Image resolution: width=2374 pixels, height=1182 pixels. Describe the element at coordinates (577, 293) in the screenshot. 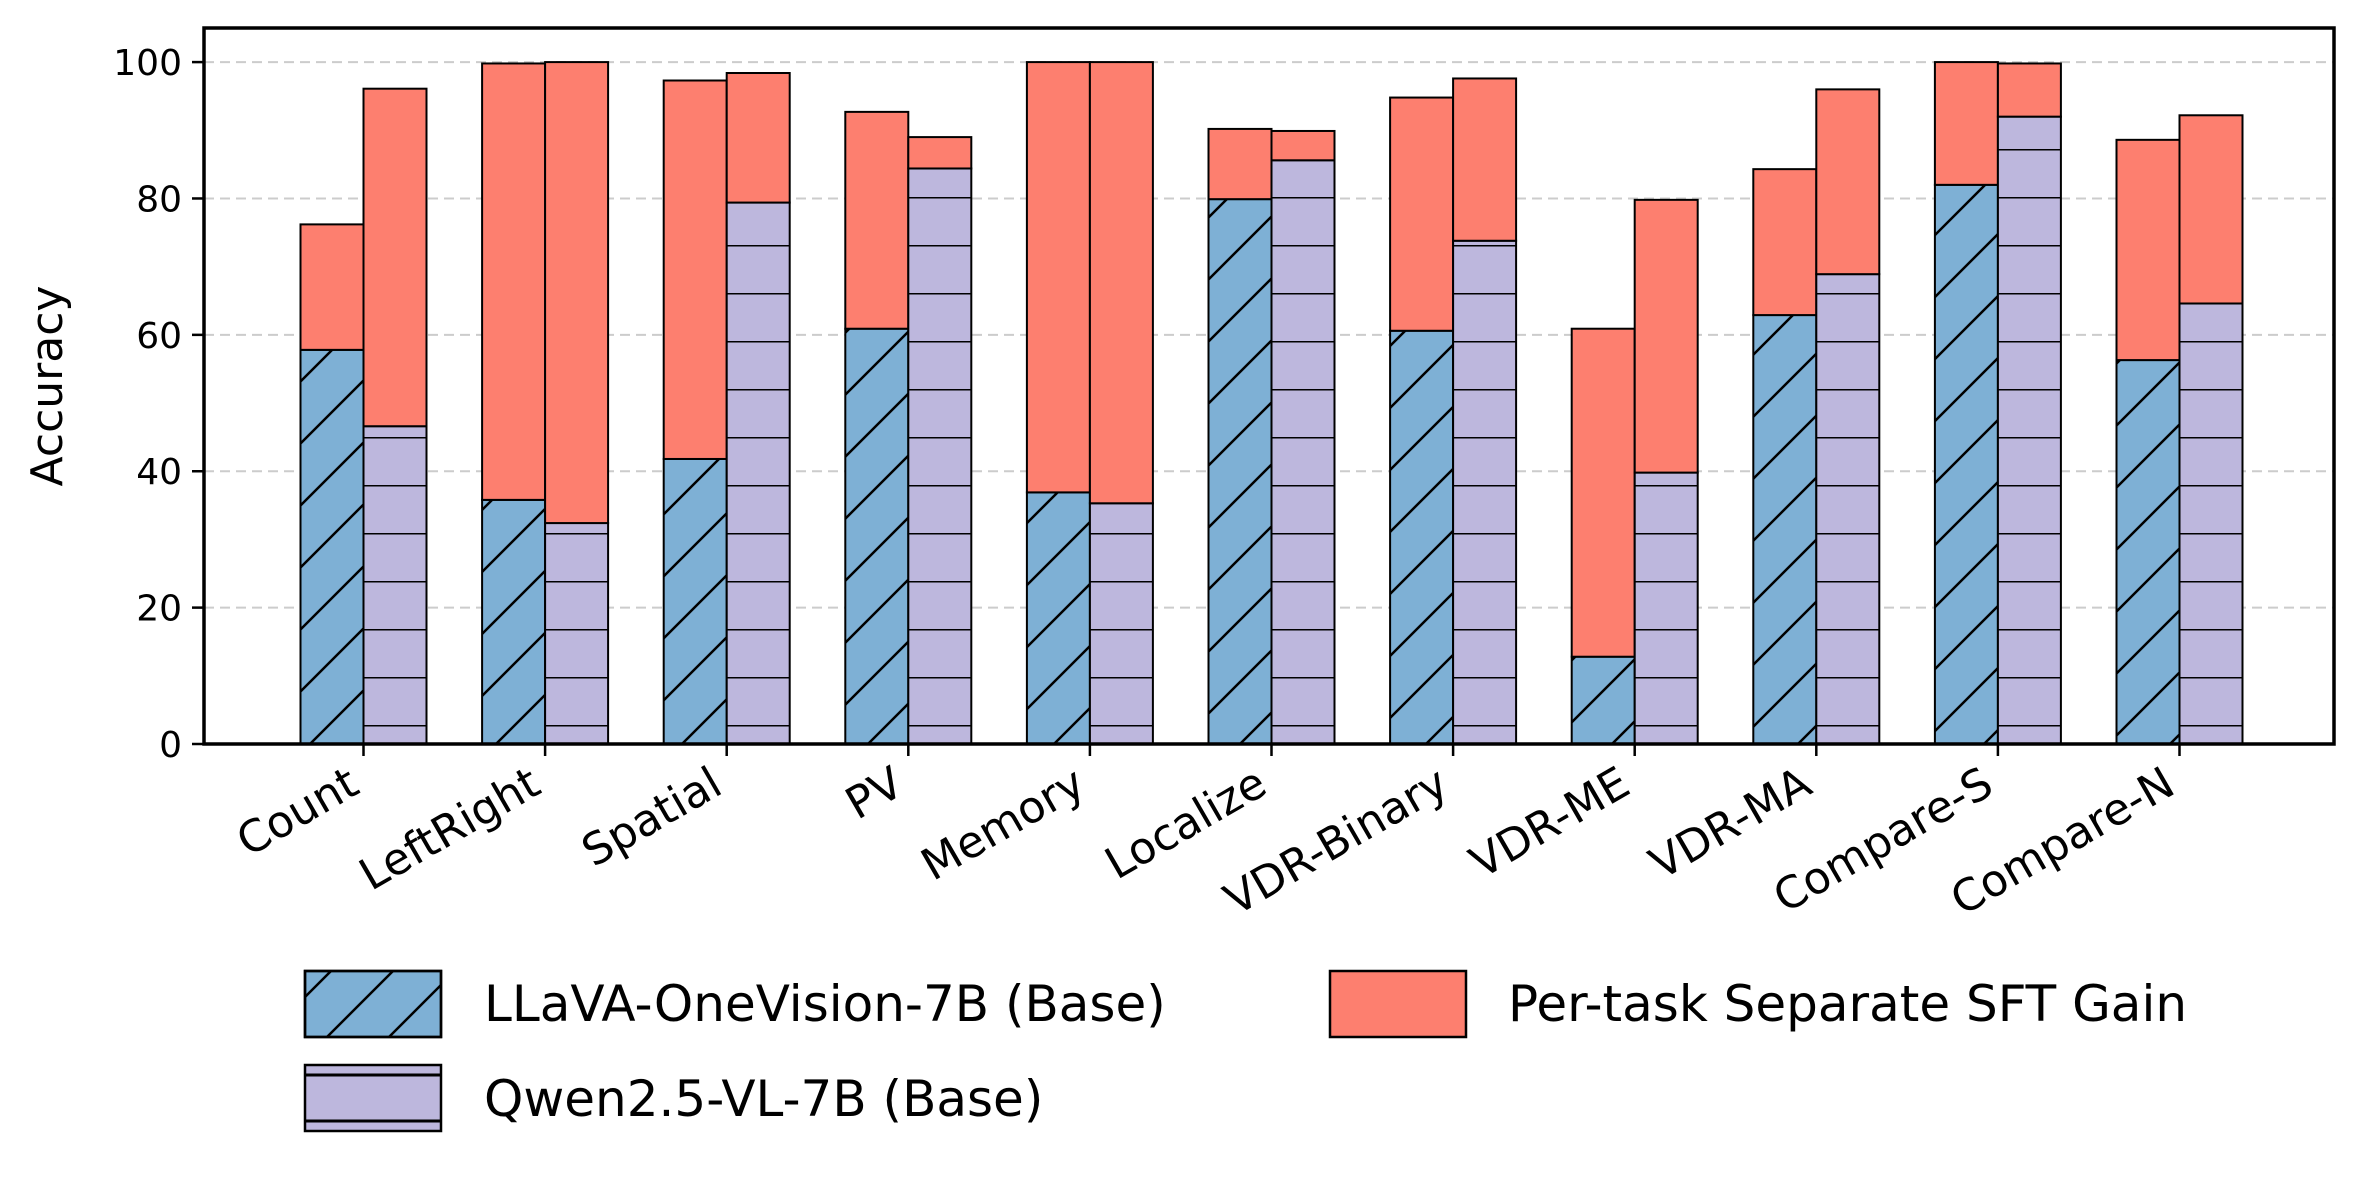

I see `bar-qwen-gain-leftright` at that location.